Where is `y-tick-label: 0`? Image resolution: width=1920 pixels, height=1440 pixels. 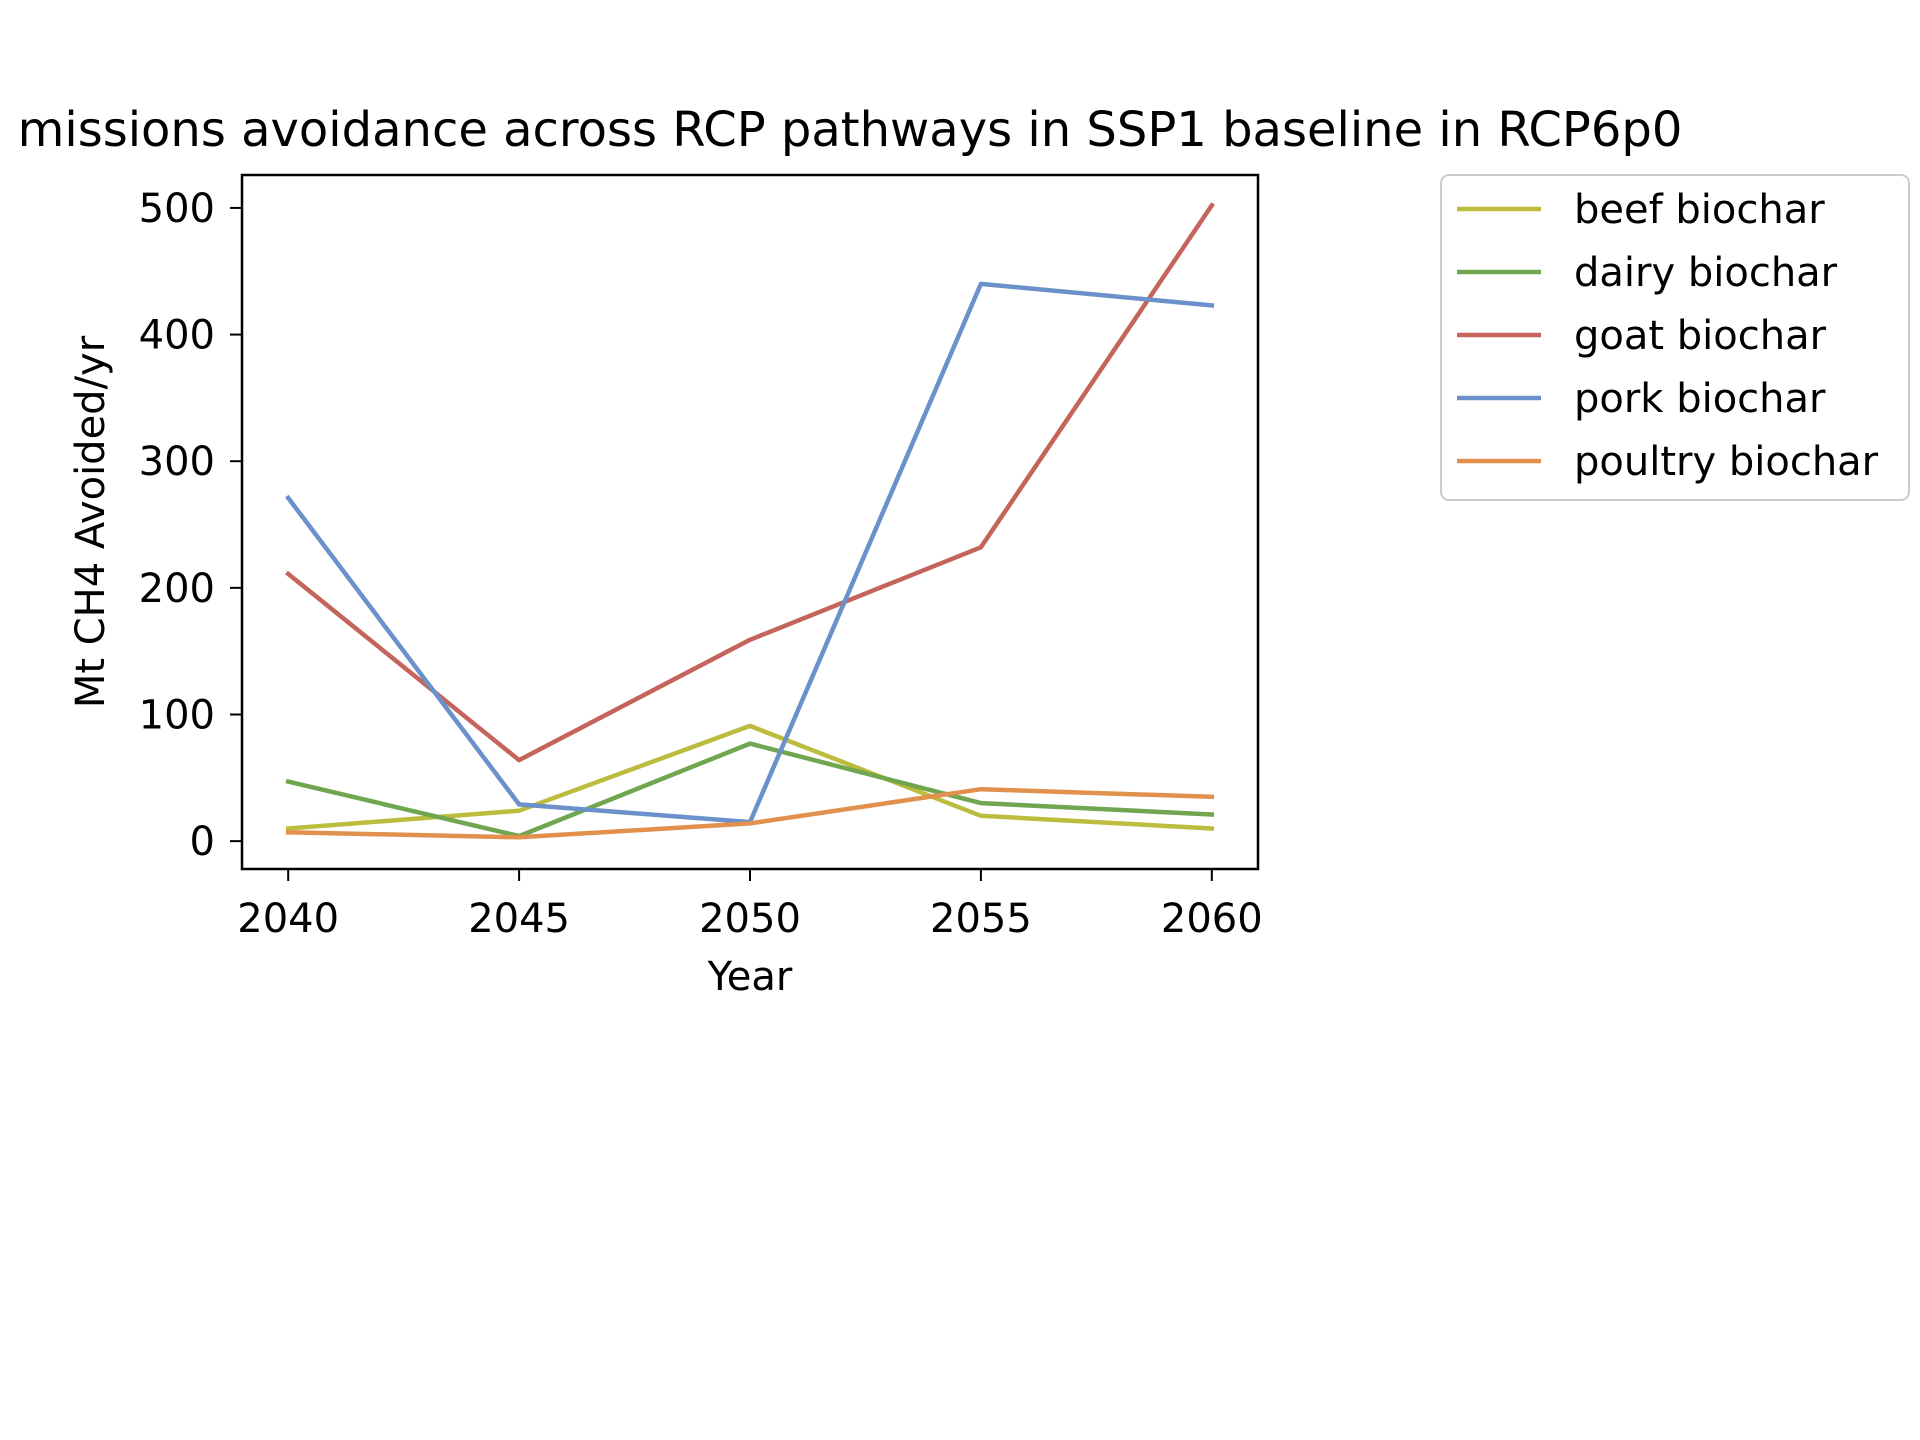 y-tick-label: 0 is located at coordinates (202, 842).